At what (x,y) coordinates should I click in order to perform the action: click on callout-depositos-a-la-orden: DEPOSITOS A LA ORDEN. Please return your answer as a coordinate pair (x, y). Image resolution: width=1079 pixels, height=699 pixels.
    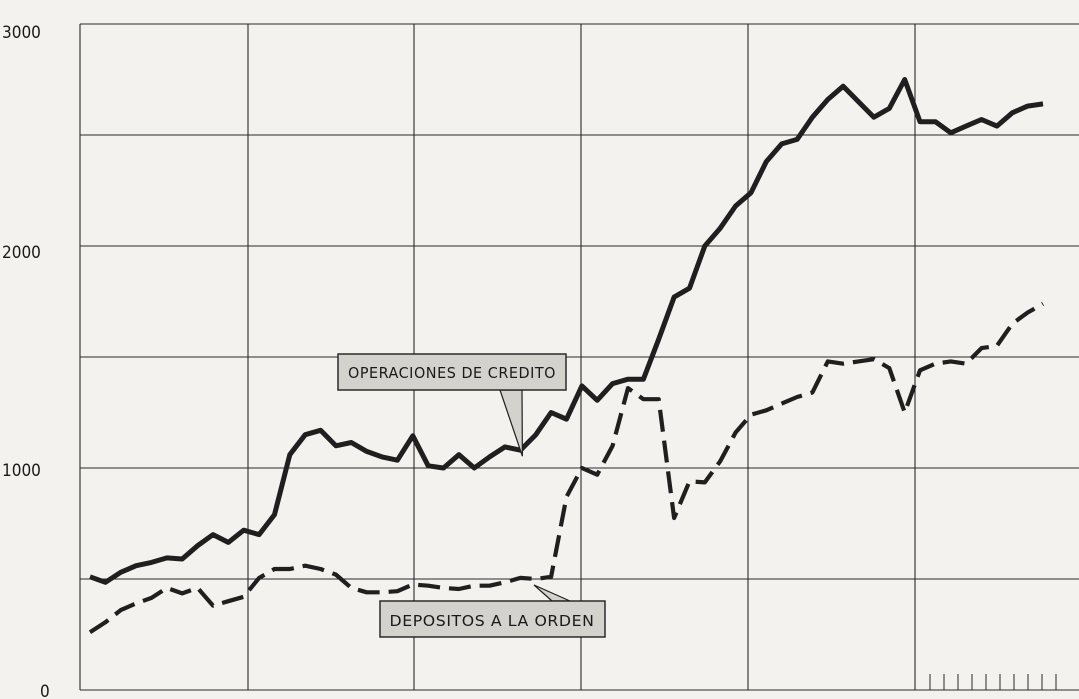
    Looking at the image, I should click on (492, 611).